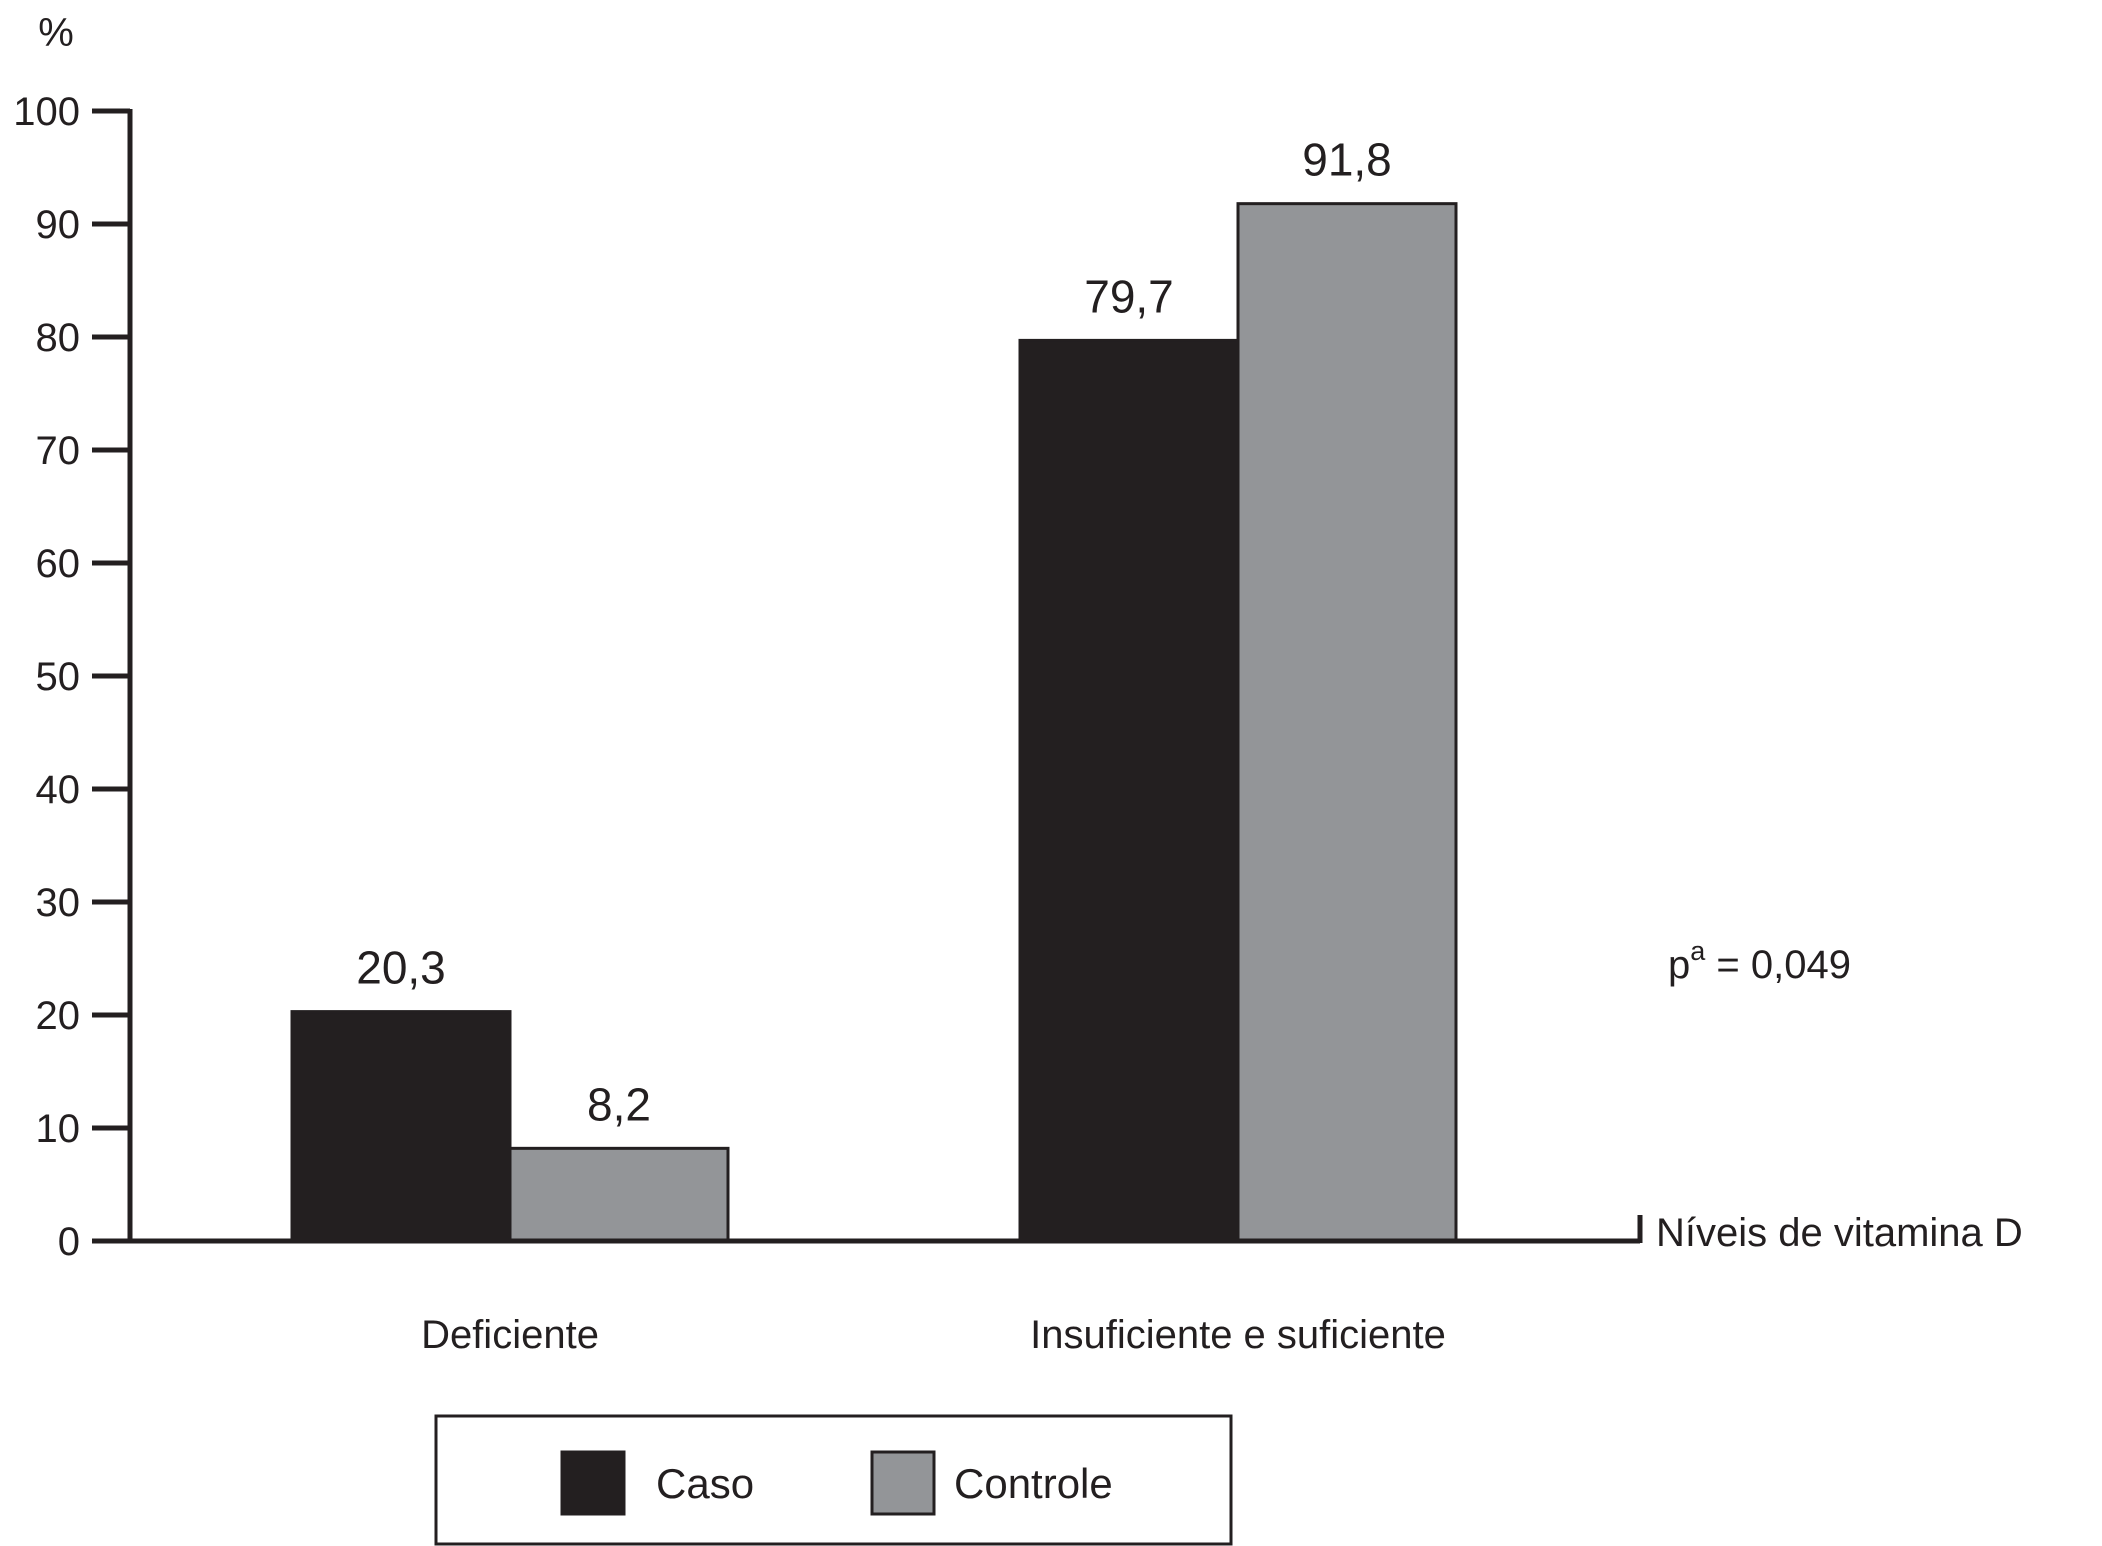  I want to click on value-label-controle-2: 91,8, so click(1347, 160).